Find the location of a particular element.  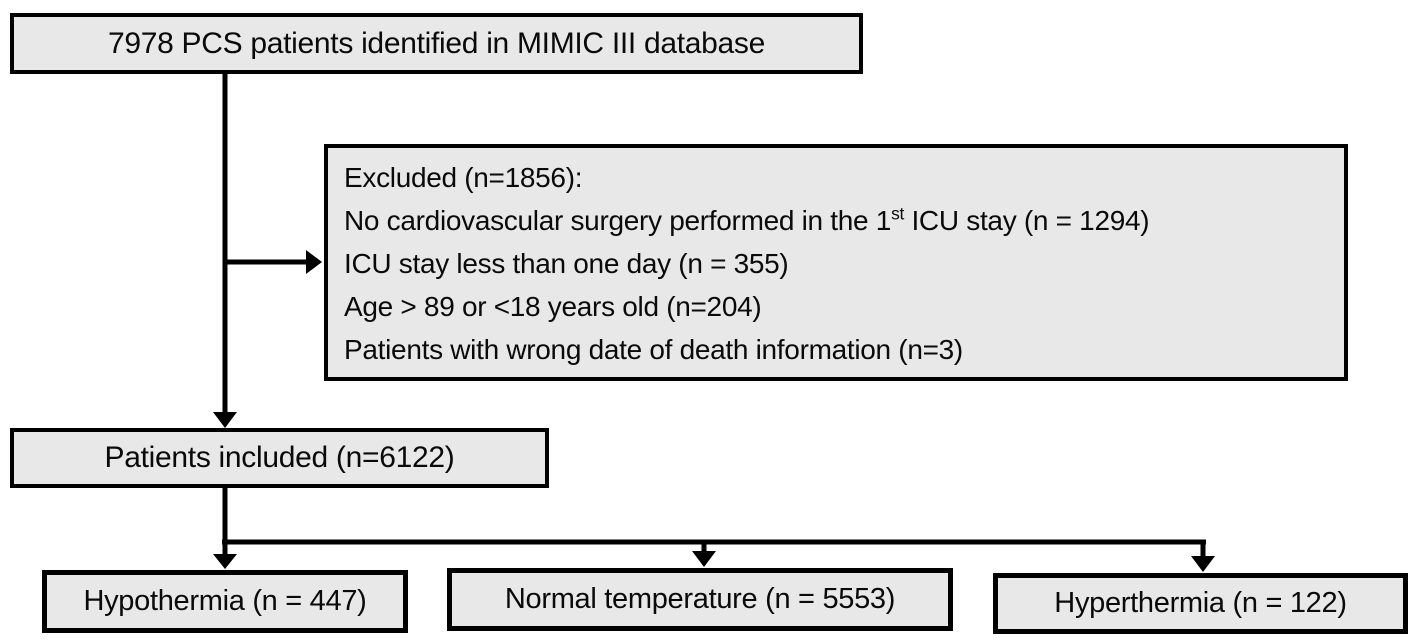

exclusion-reason-3: Age > 89 or <18 years old (n=204) is located at coordinates (553, 306).